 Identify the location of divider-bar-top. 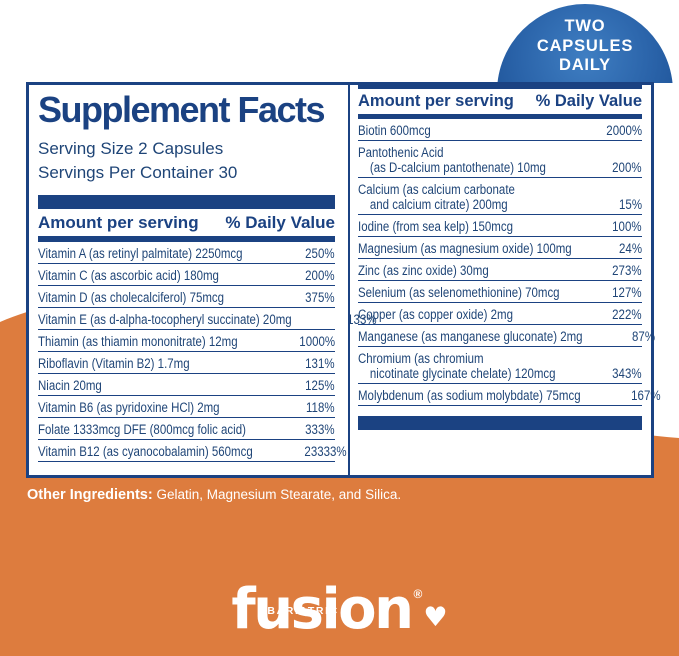
(500, 87).